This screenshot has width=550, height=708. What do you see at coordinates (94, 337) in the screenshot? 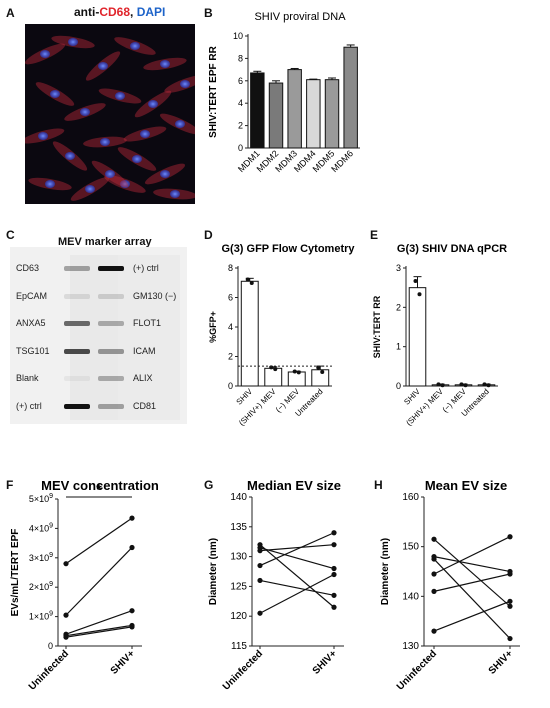
I see `blot-spots` at bounding box center [94, 337].